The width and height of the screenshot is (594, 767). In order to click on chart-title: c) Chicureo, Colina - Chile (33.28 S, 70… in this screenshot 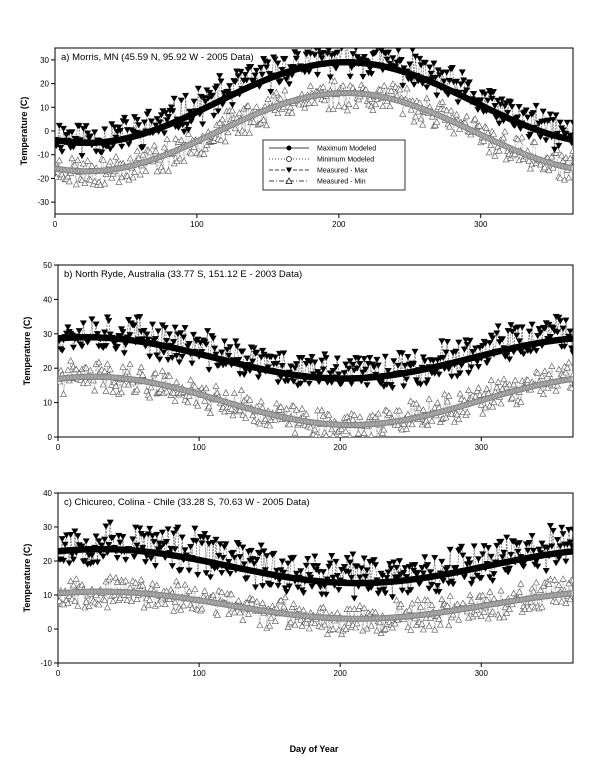, I will do `click(187, 502)`.